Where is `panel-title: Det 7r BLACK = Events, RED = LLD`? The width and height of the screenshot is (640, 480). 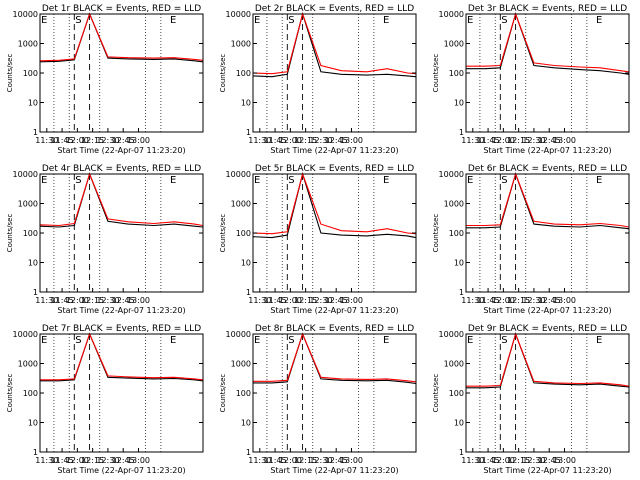
panel-title: Det 7r BLACK = Events, RED = LLD is located at coordinates (121, 329).